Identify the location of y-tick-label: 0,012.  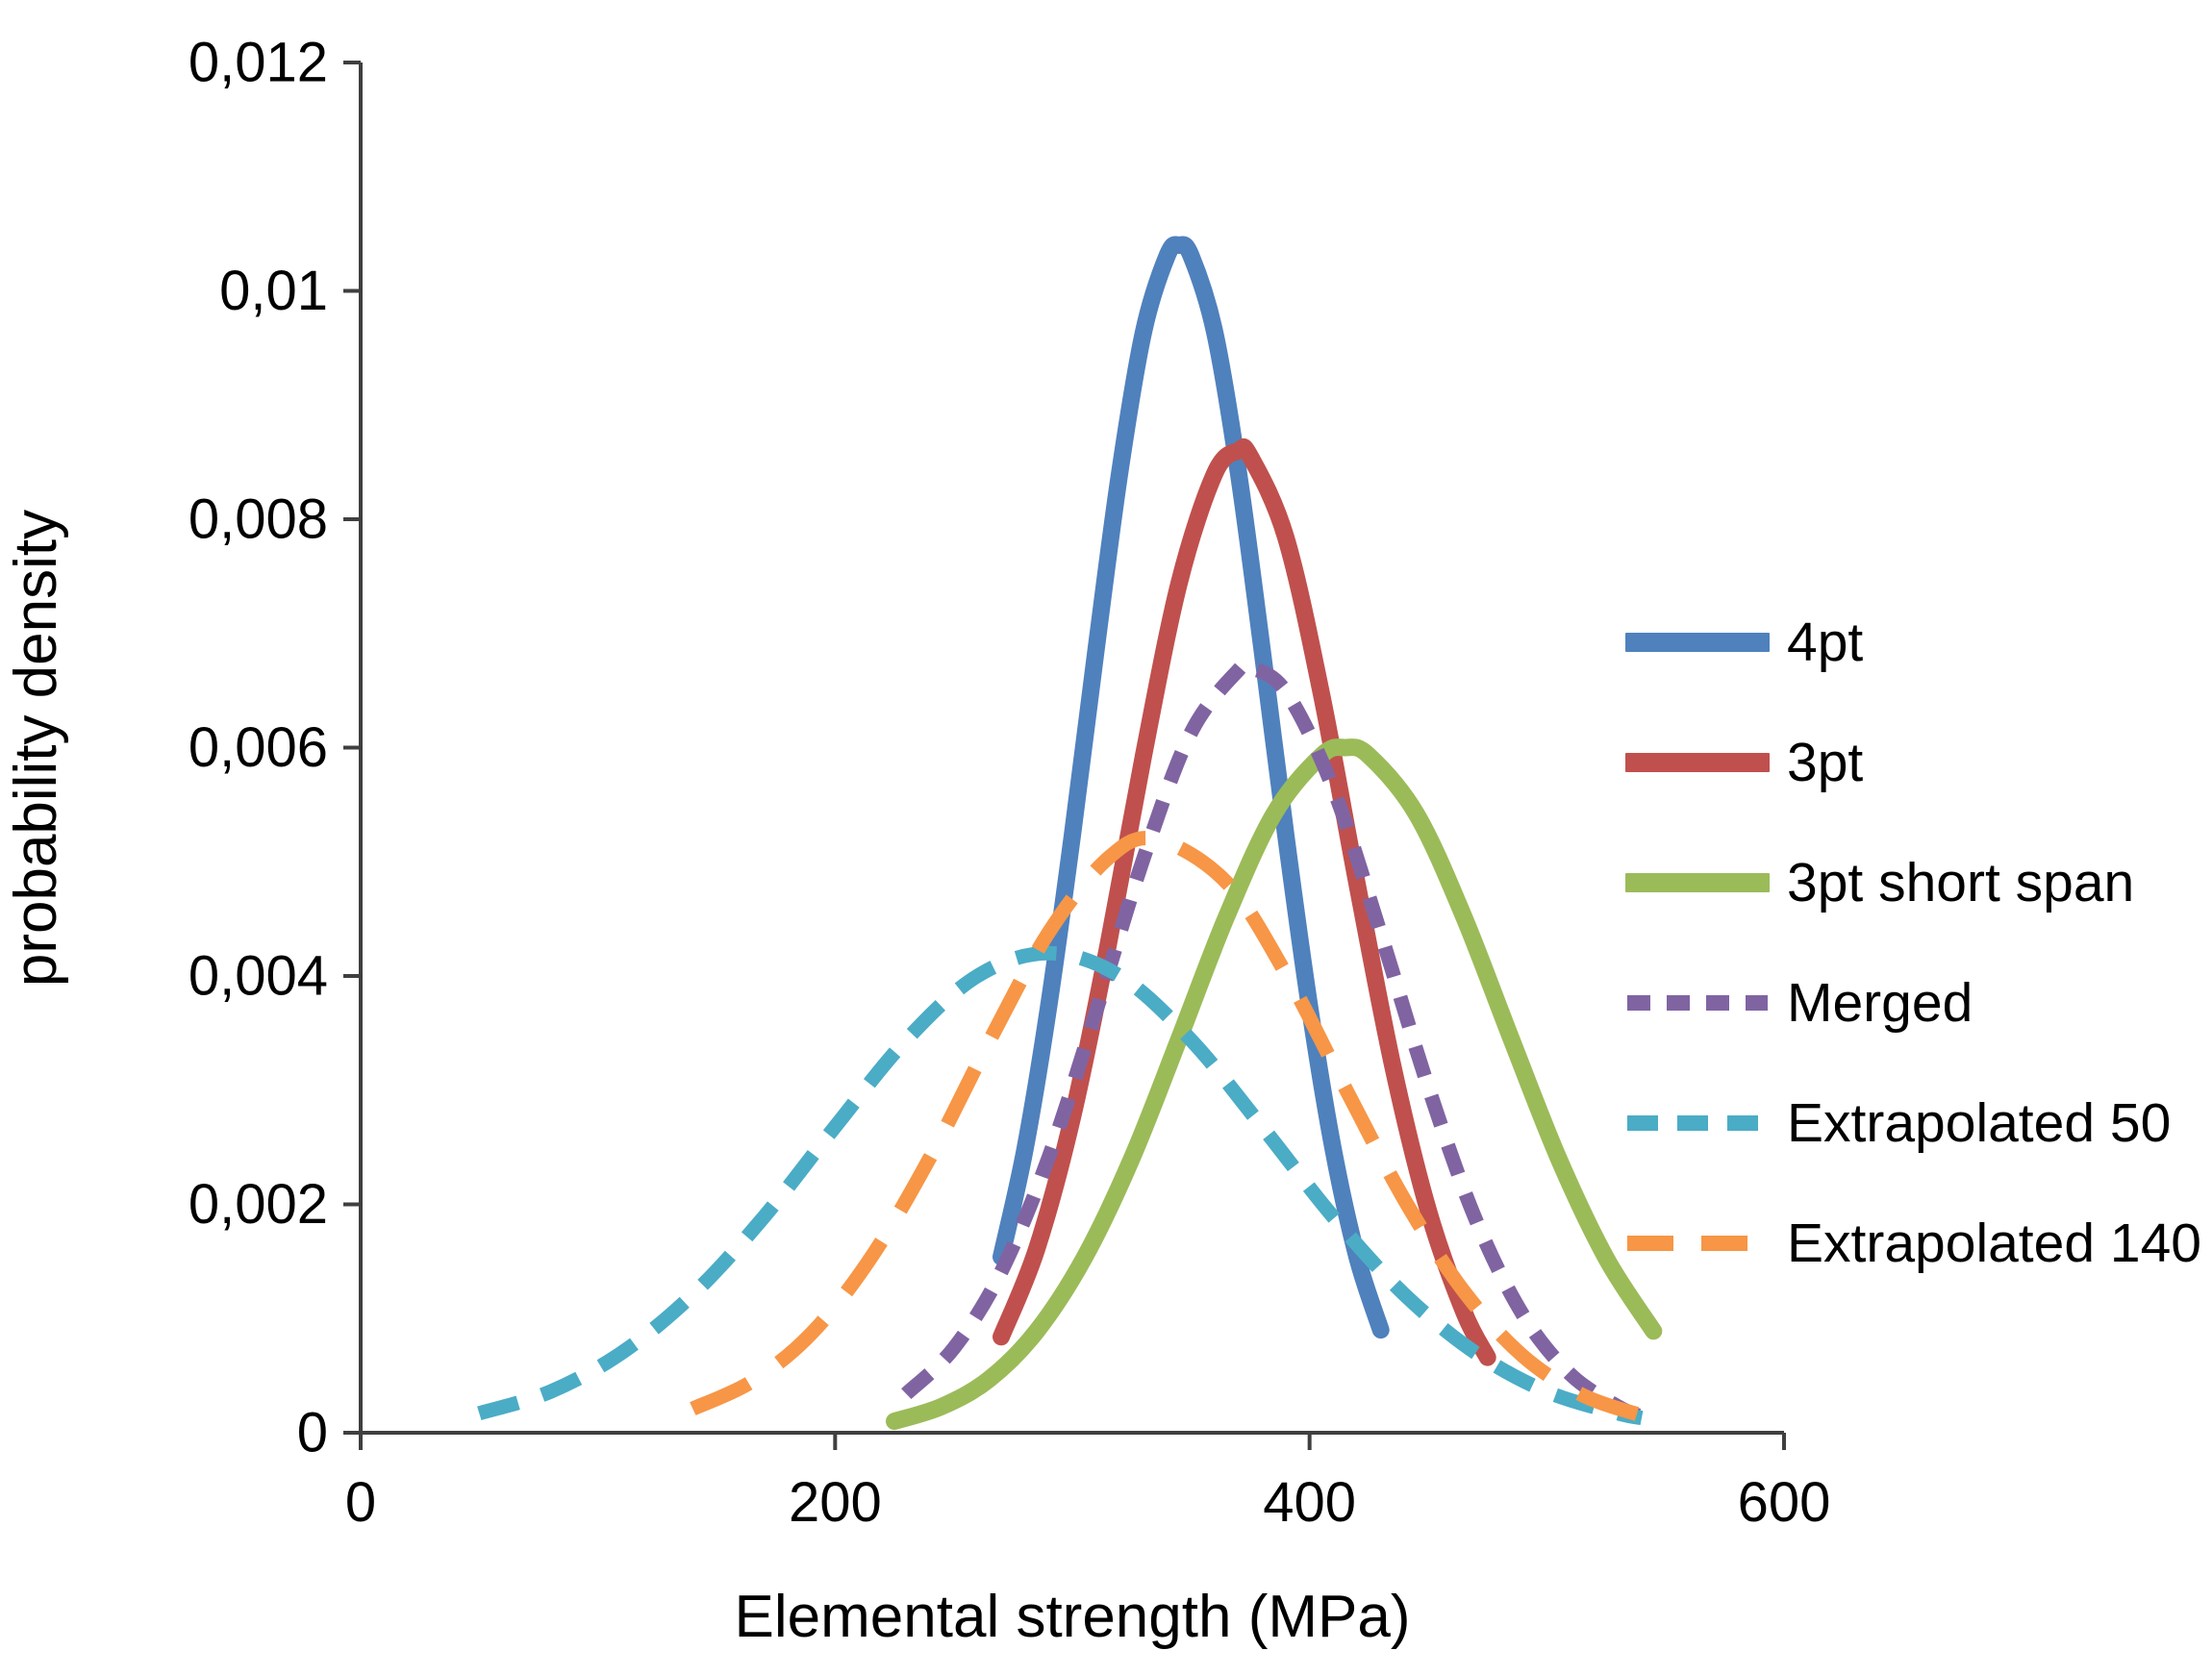
(258, 63).